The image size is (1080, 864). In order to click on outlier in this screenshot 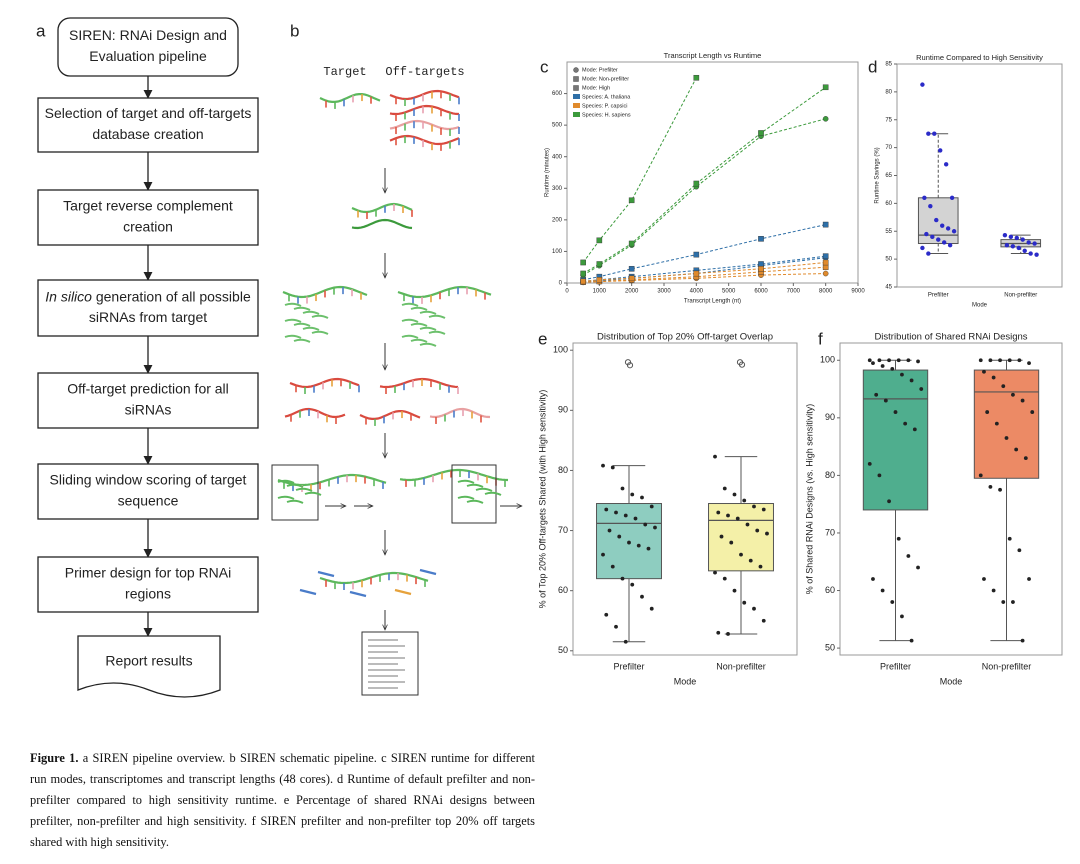, I will do `click(742, 364)`.